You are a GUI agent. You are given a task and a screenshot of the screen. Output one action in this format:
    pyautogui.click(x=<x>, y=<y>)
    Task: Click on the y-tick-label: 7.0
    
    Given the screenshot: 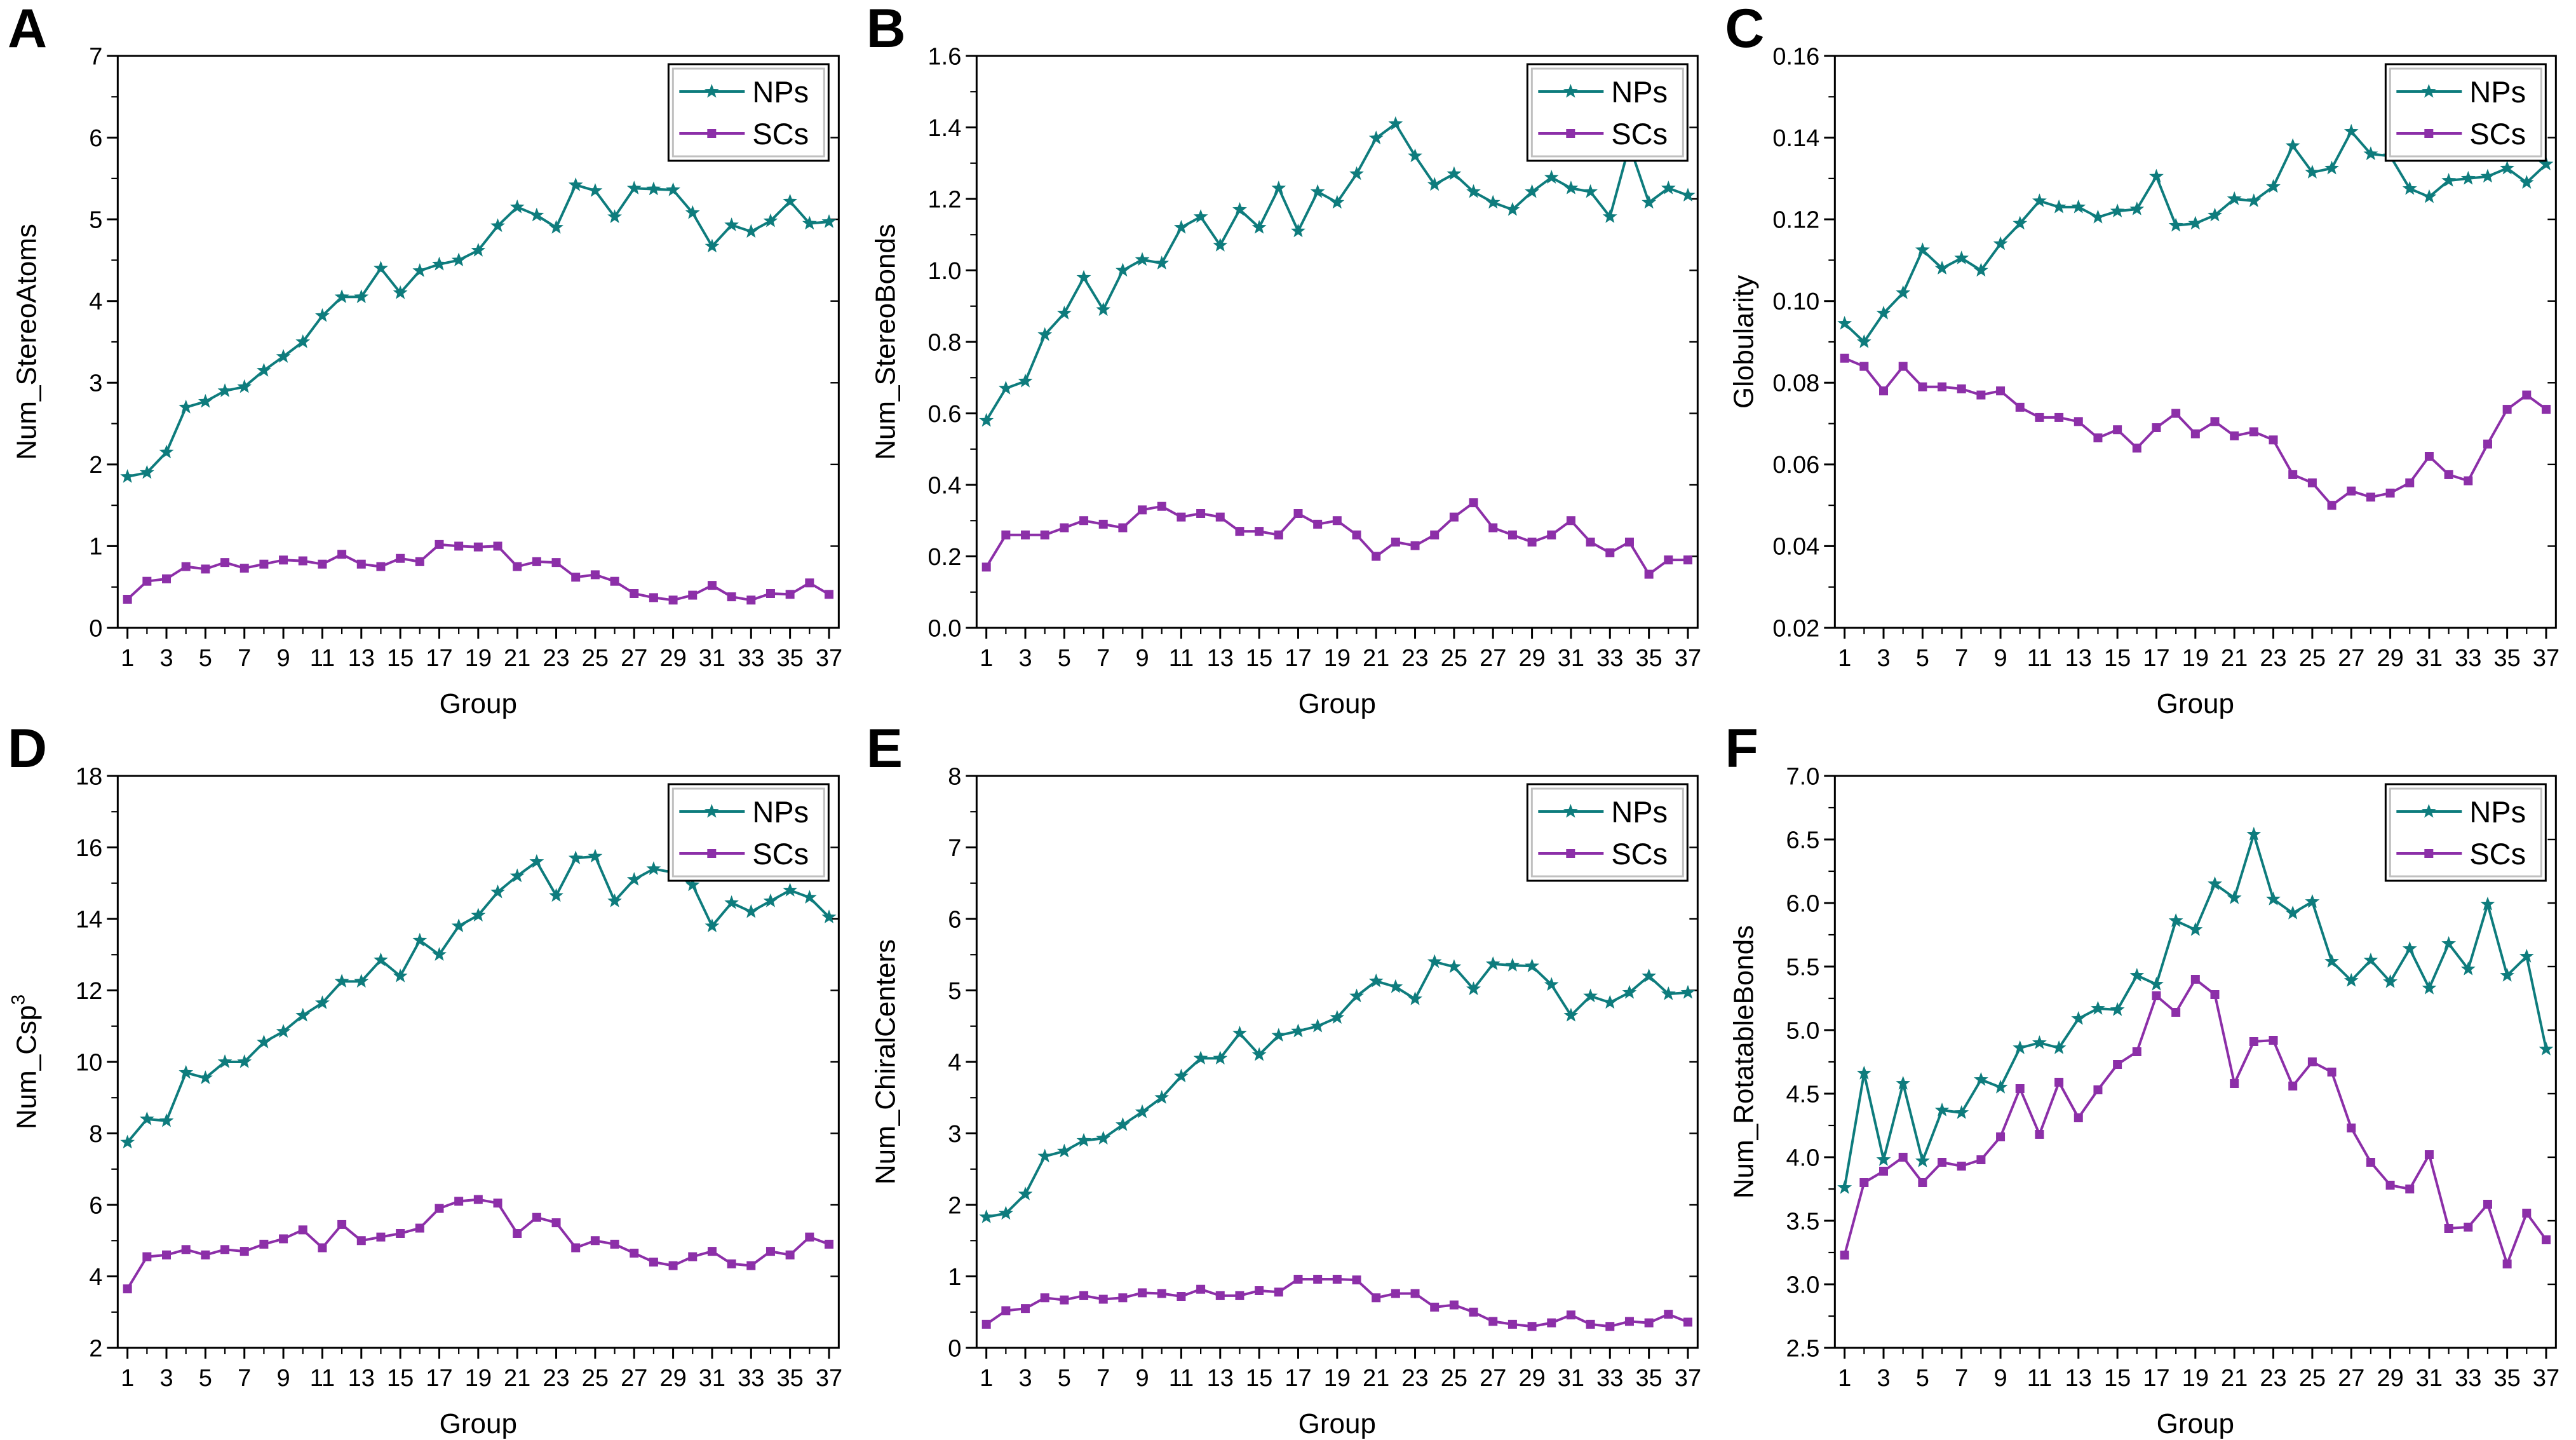 What is the action you would take?
    pyautogui.click(x=1803, y=776)
    